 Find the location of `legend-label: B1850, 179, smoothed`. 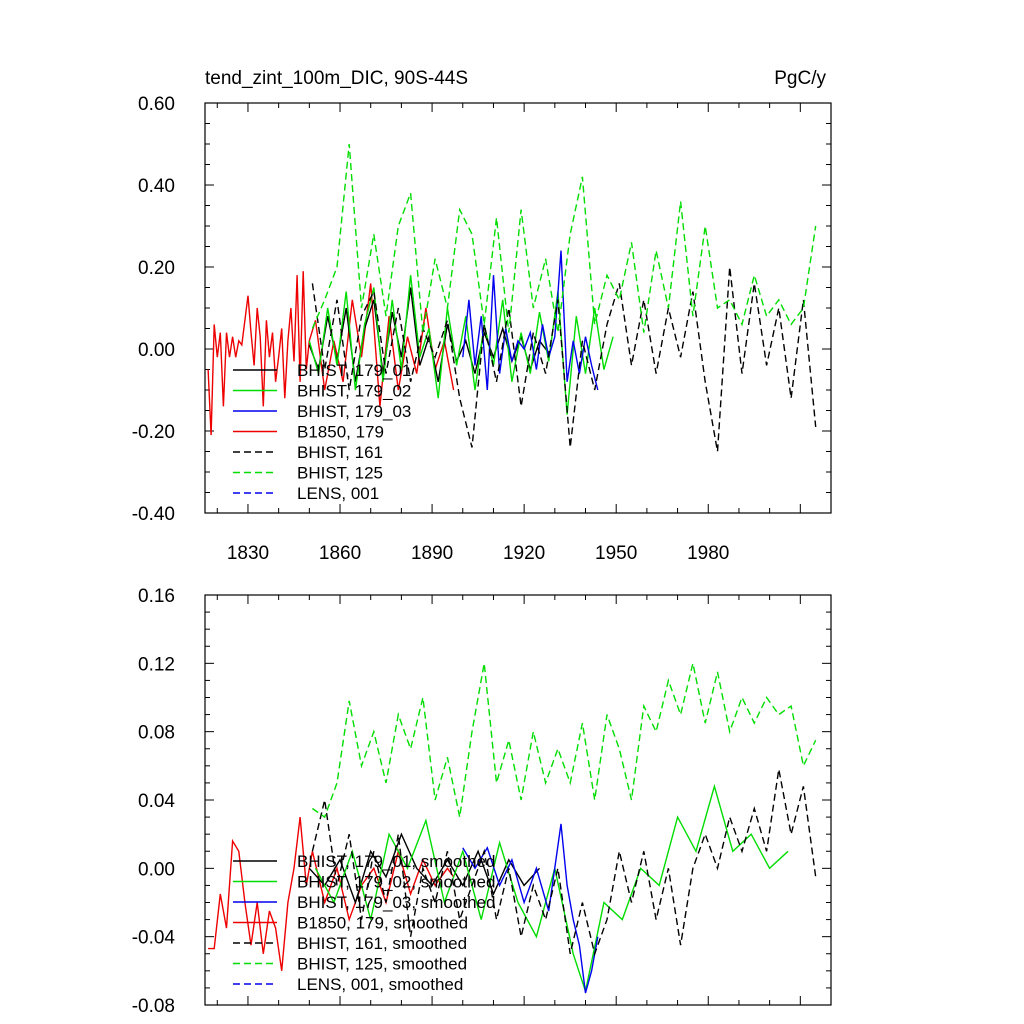

legend-label: B1850, 179, smoothed is located at coordinates (382, 923).